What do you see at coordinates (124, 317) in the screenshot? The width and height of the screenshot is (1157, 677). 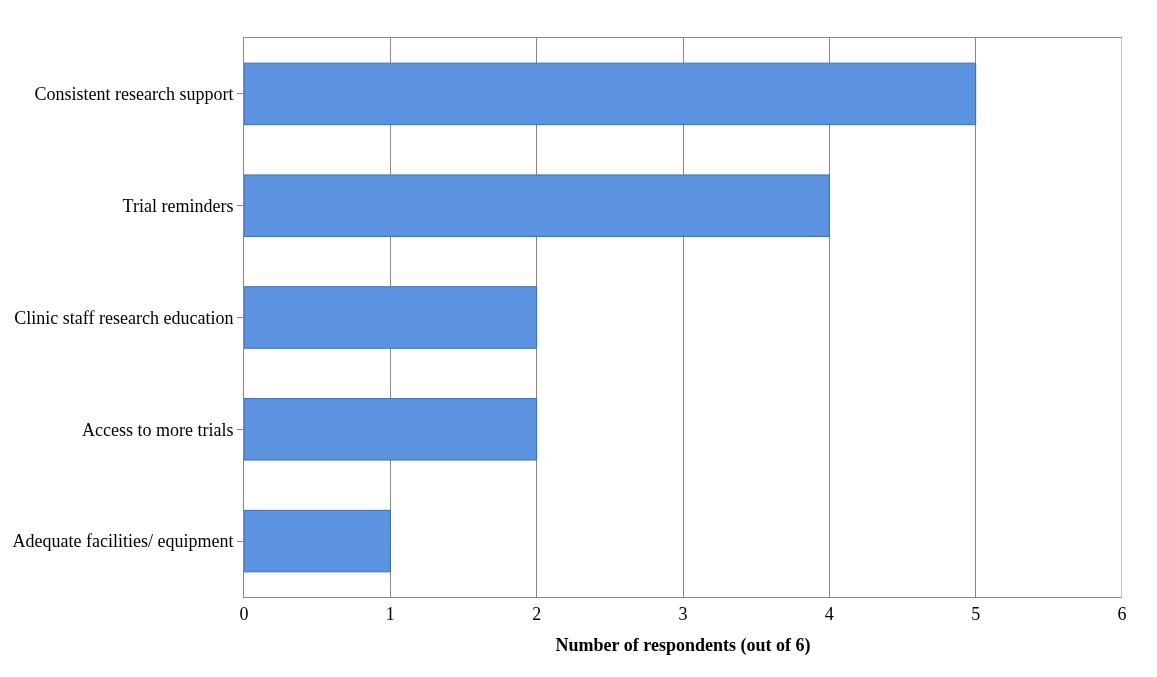 I see `y-tick-label: Clinic staff research education` at bounding box center [124, 317].